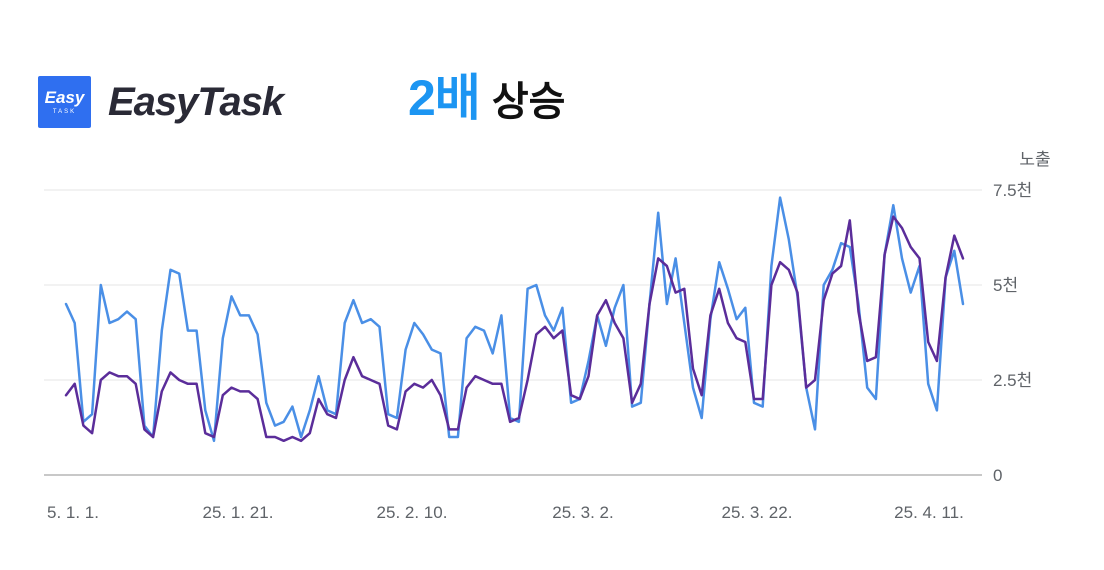 The height and width of the screenshot is (570, 1104). I want to click on brand-name: EasyTask, so click(196, 102).